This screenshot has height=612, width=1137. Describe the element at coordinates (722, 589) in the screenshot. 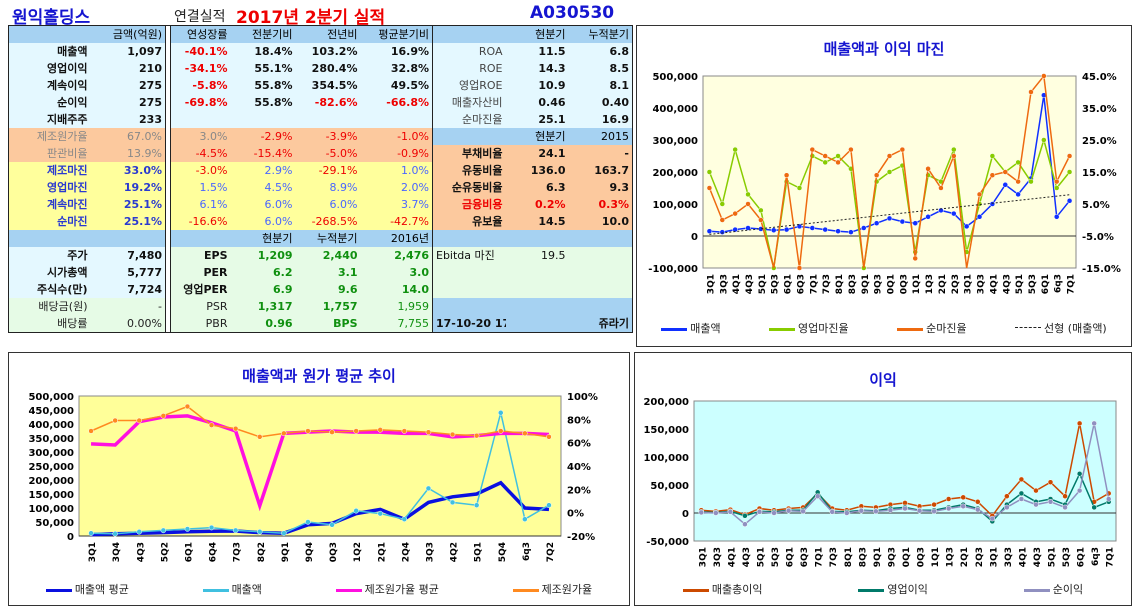

I see `legend-item: 매출총이익` at that location.